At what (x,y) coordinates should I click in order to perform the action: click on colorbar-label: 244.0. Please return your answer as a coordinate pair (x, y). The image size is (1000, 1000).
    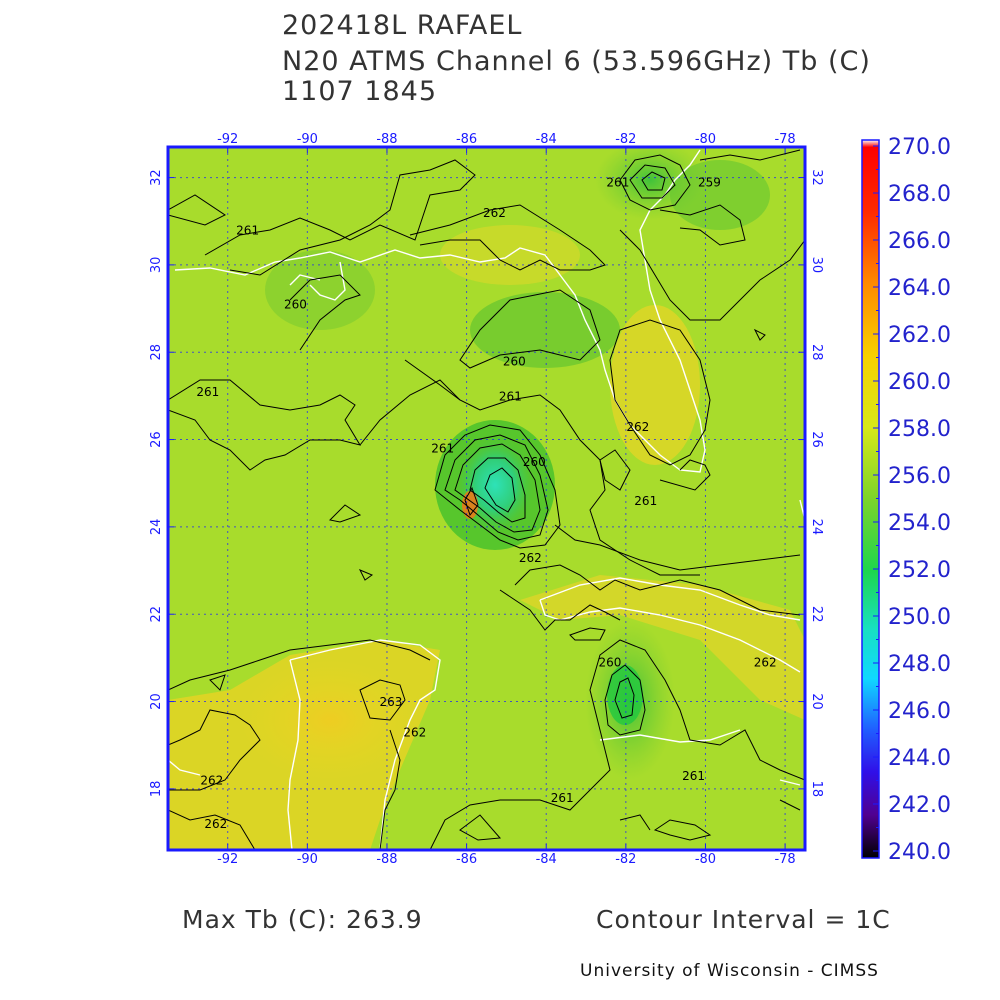
    Looking at the image, I should click on (919, 758).